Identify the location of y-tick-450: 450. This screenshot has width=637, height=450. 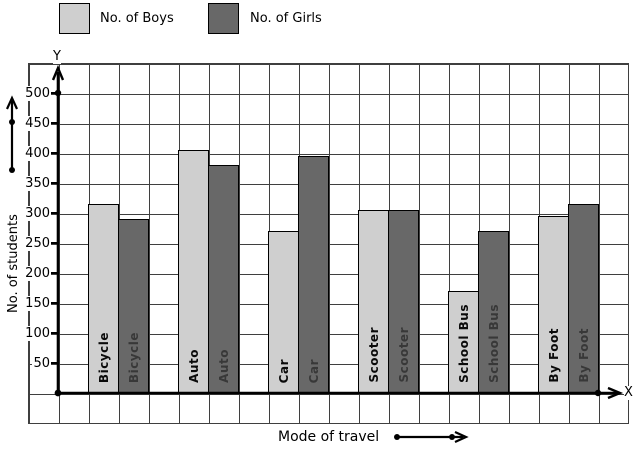
(40, 123).